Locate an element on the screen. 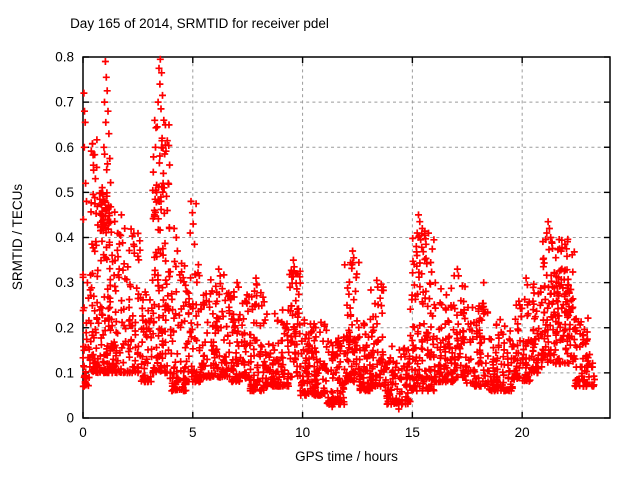 The image size is (640, 480). x-tick-label: 5 is located at coordinates (193, 432).